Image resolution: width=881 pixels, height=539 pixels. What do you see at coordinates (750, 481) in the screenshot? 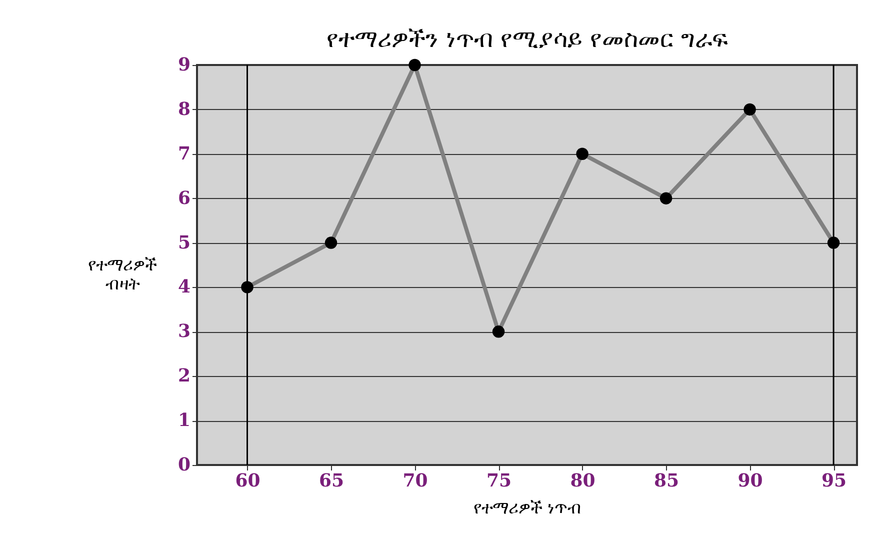
I see `x-tick-label: 90` at bounding box center [750, 481].